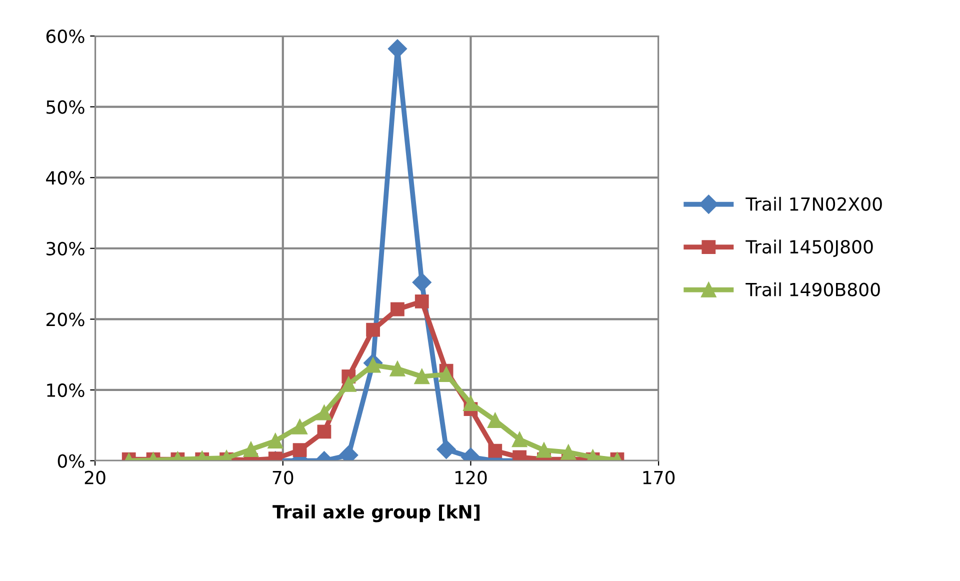  What do you see at coordinates (65, 249) in the screenshot?
I see `y-tick-label: 30%` at bounding box center [65, 249].